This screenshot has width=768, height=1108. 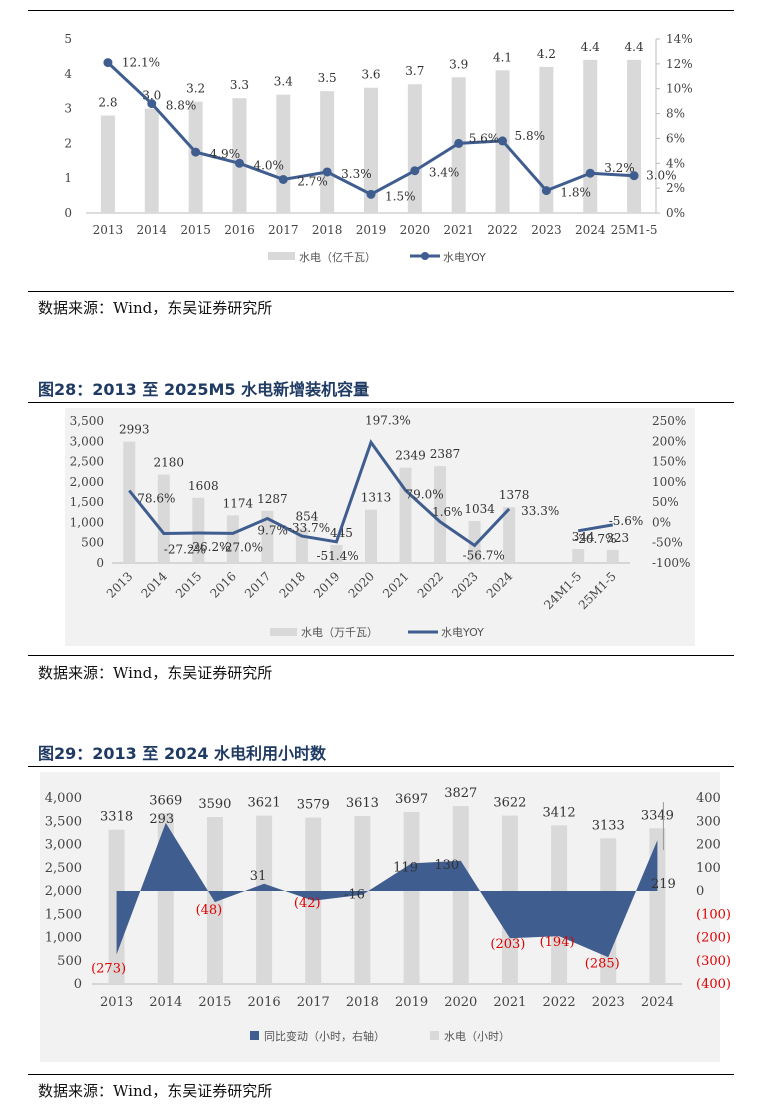 What do you see at coordinates (484, 555) in the screenshot?
I see `yoy-value-label: -56.7%` at bounding box center [484, 555].